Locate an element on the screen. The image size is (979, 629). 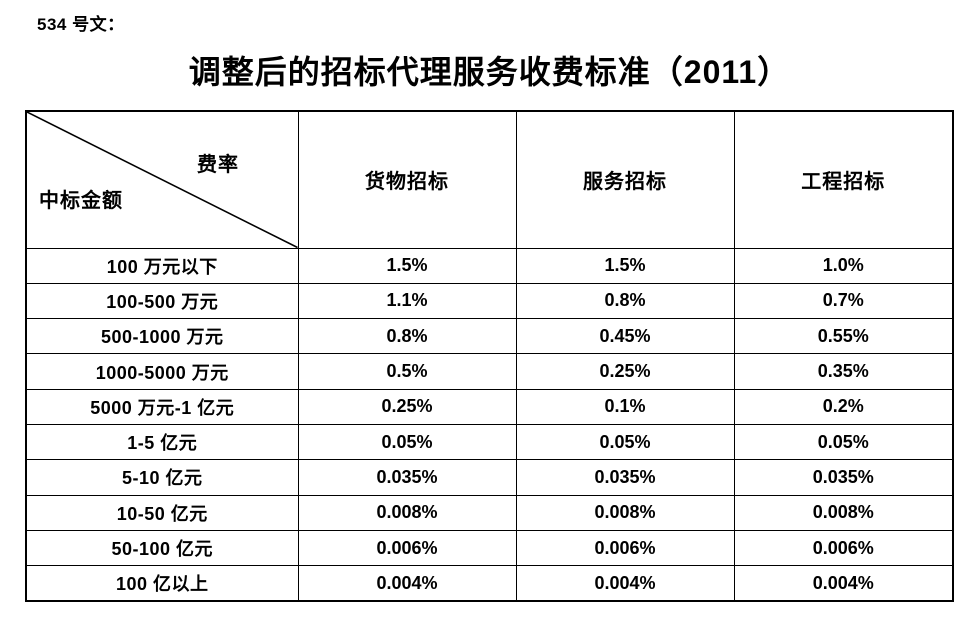
row-label: 1-5 亿元 is located at coordinates (162, 442).